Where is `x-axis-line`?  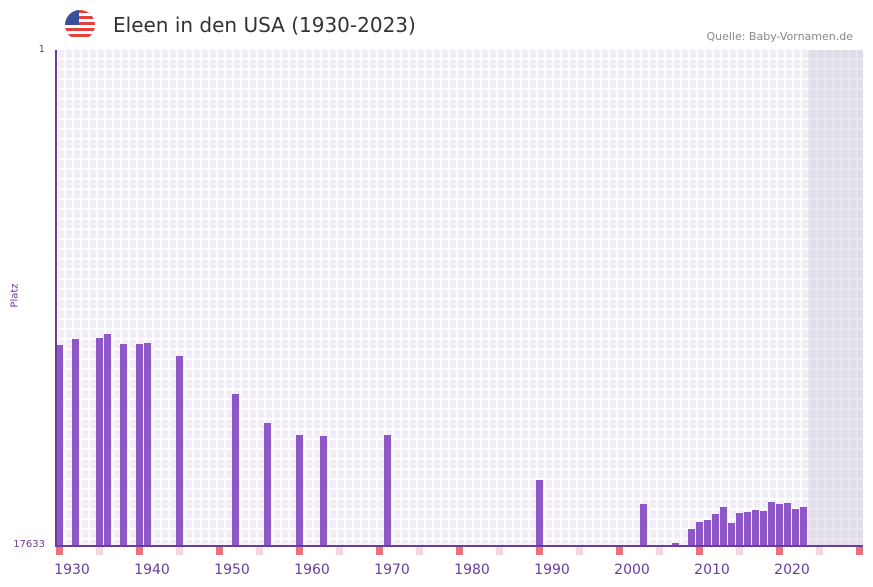 x-axis-line is located at coordinates (459, 546).